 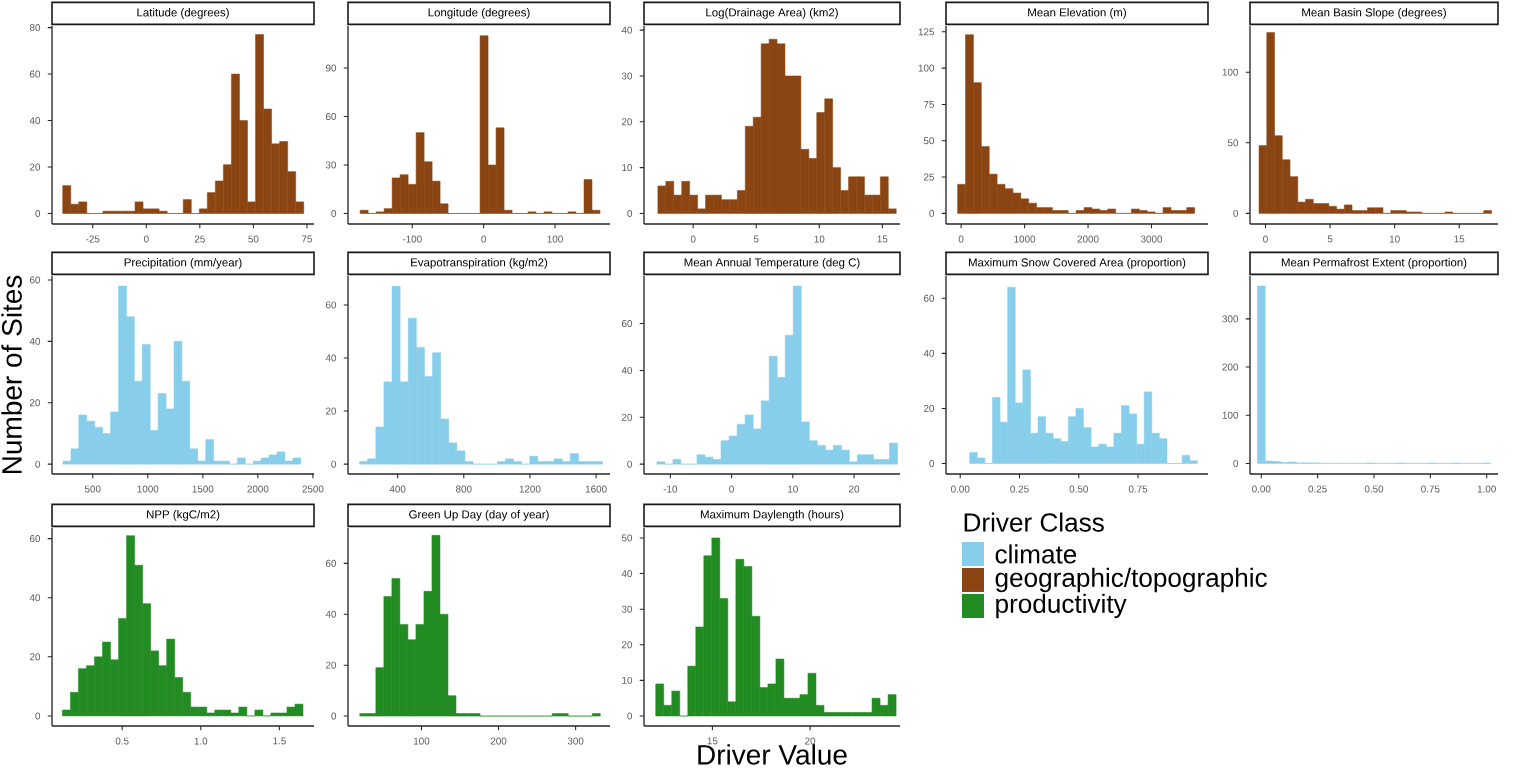 What do you see at coordinates (1034, 522) in the screenshot?
I see `legend-title: Driver Class` at bounding box center [1034, 522].